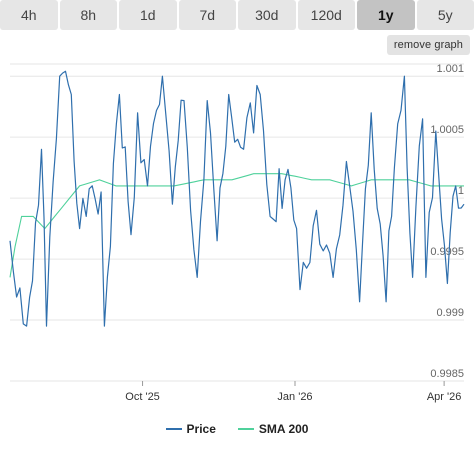 The image size is (474, 455). I want to click on tab-1y: 1y, so click(386, 15).